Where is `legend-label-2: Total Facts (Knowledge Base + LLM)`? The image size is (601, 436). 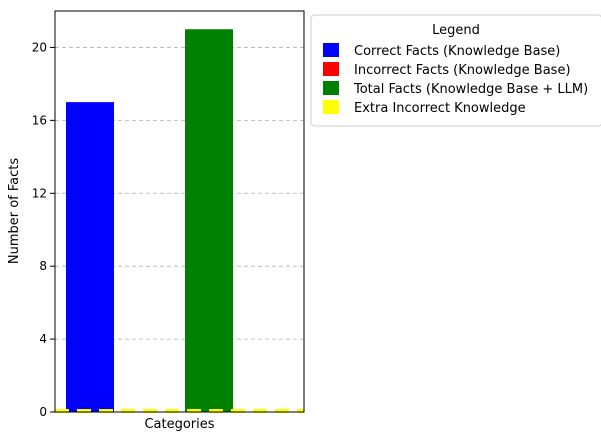 legend-label-2: Total Facts (Knowledge Base + LLM) is located at coordinates (470, 89).